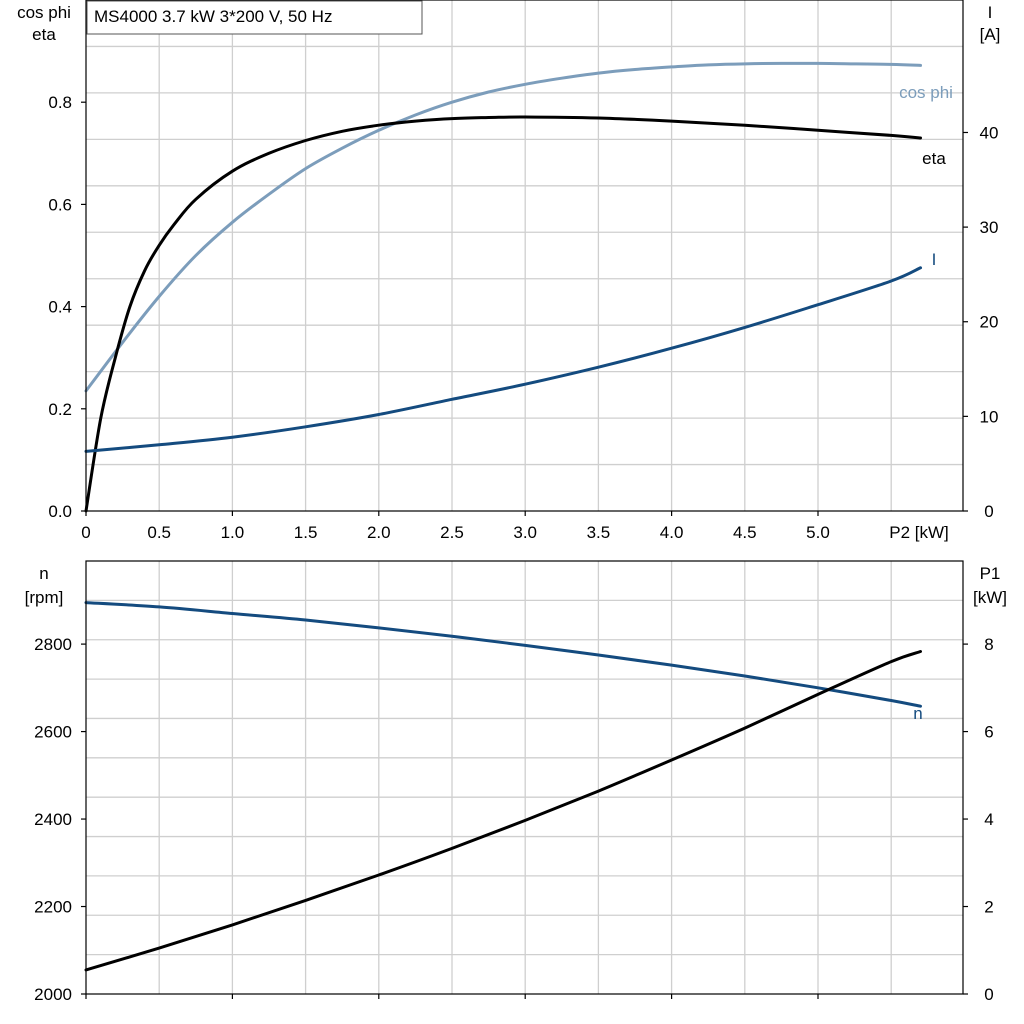 This screenshot has height=1024, width=1024. Describe the element at coordinates (44, 597) in the screenshot. I see `bottom-left-axis-label: [rpm]` at that location.